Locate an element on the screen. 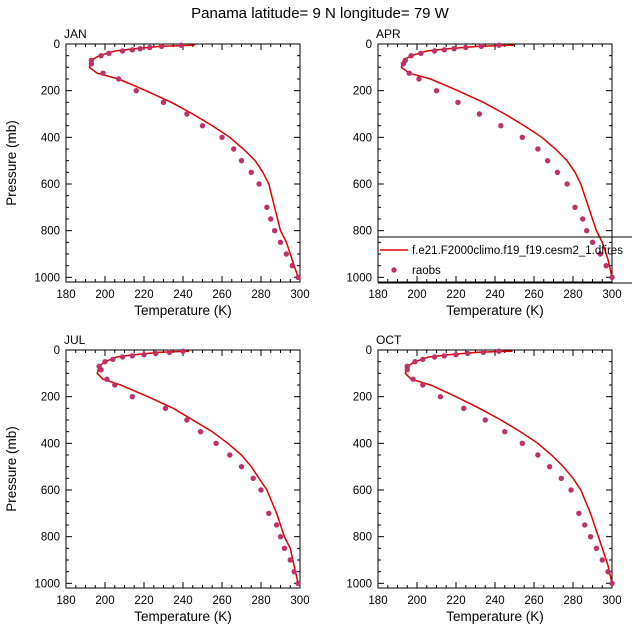 Image resolution: width=639 pixels, height=639 pixels. y-tick-label: 200 is located at coordinates (50, 92).